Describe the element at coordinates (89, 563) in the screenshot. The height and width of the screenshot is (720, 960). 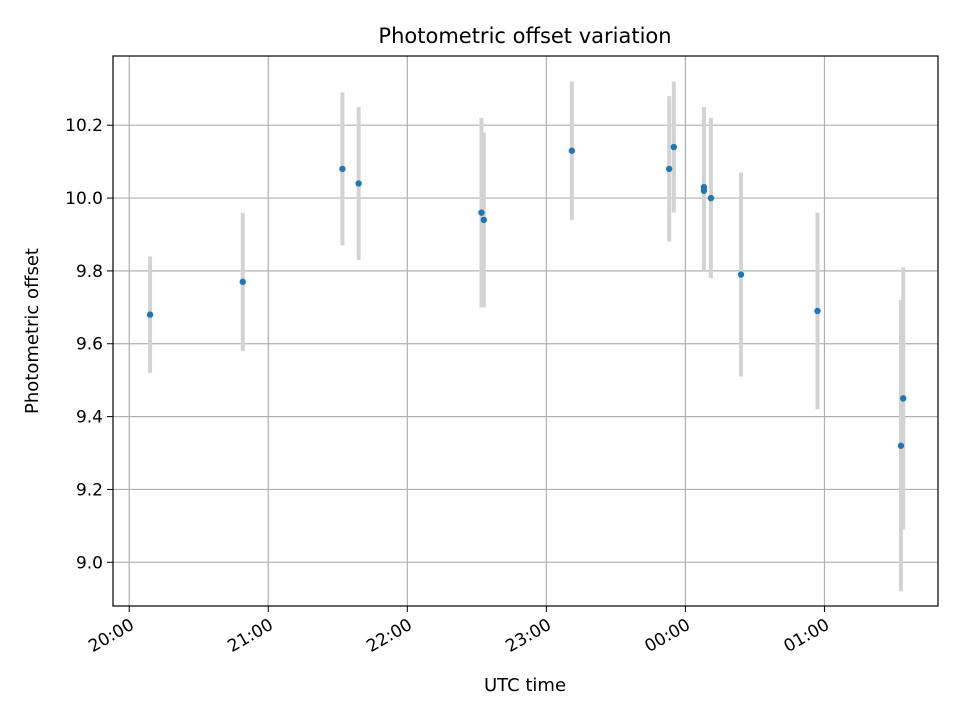
I see `y-tick-label: 9.0` at that location.